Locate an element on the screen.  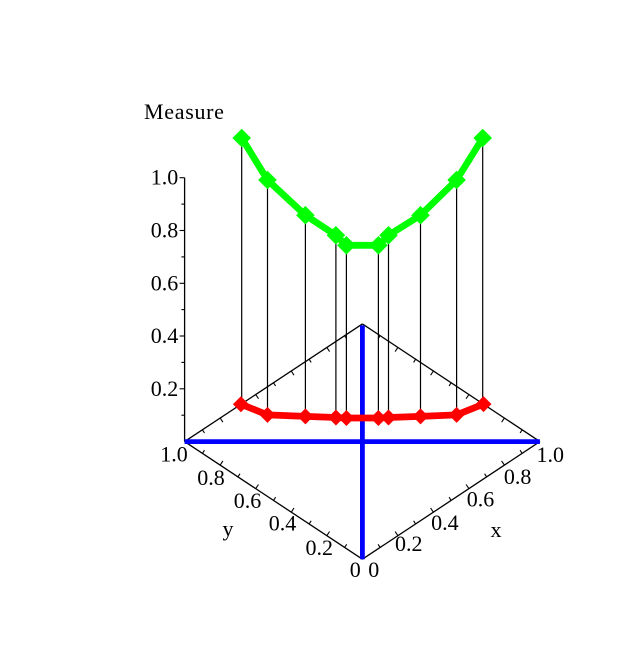
svg-text: y is located at coordinates (228, 528).